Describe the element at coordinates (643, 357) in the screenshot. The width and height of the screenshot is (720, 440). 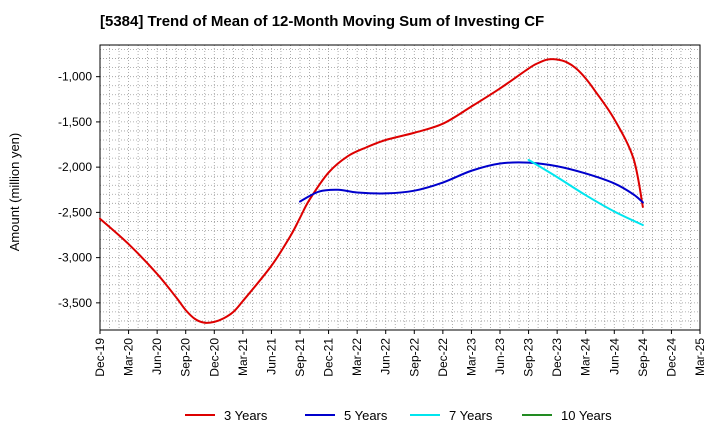
I see `x-tick-label: Sep-24` at that location.